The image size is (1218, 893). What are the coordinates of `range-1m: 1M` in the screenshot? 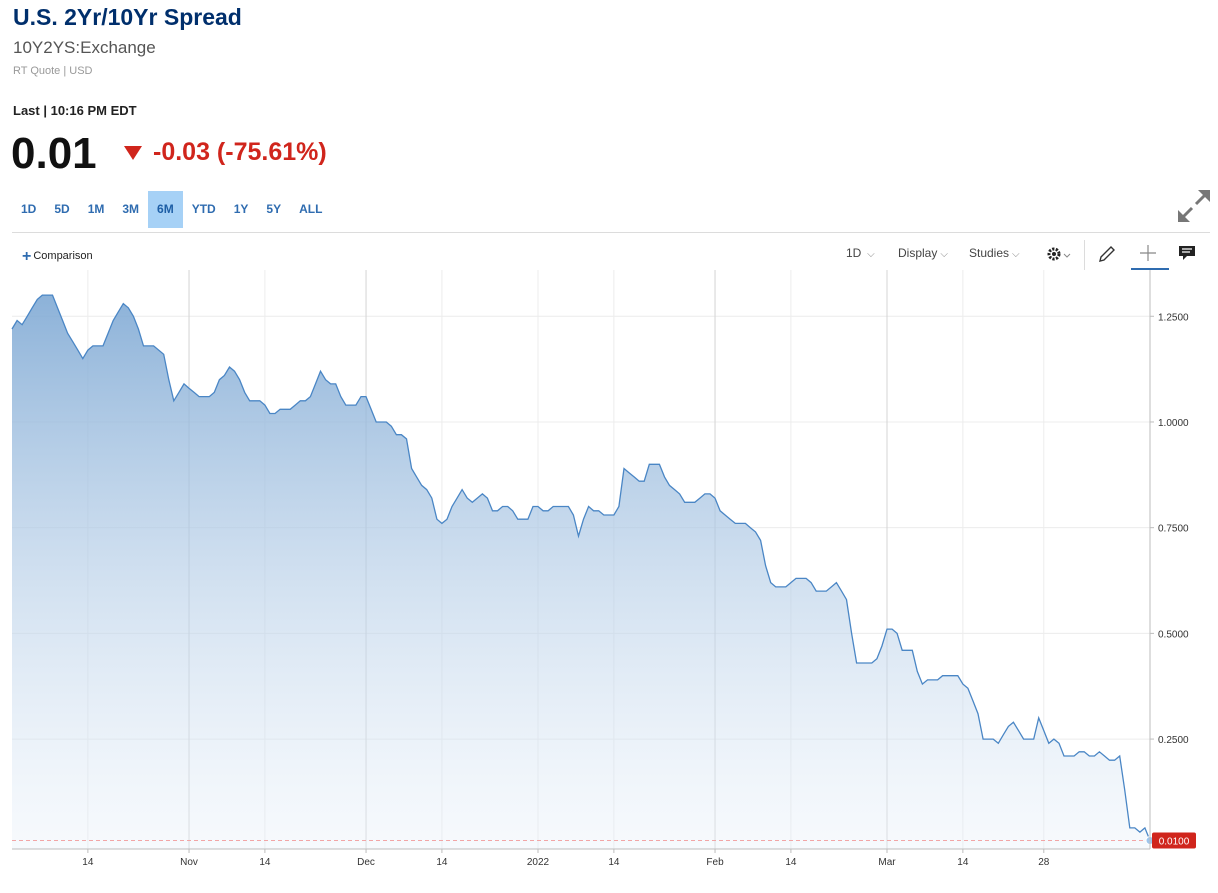 It's located at (96, 209).